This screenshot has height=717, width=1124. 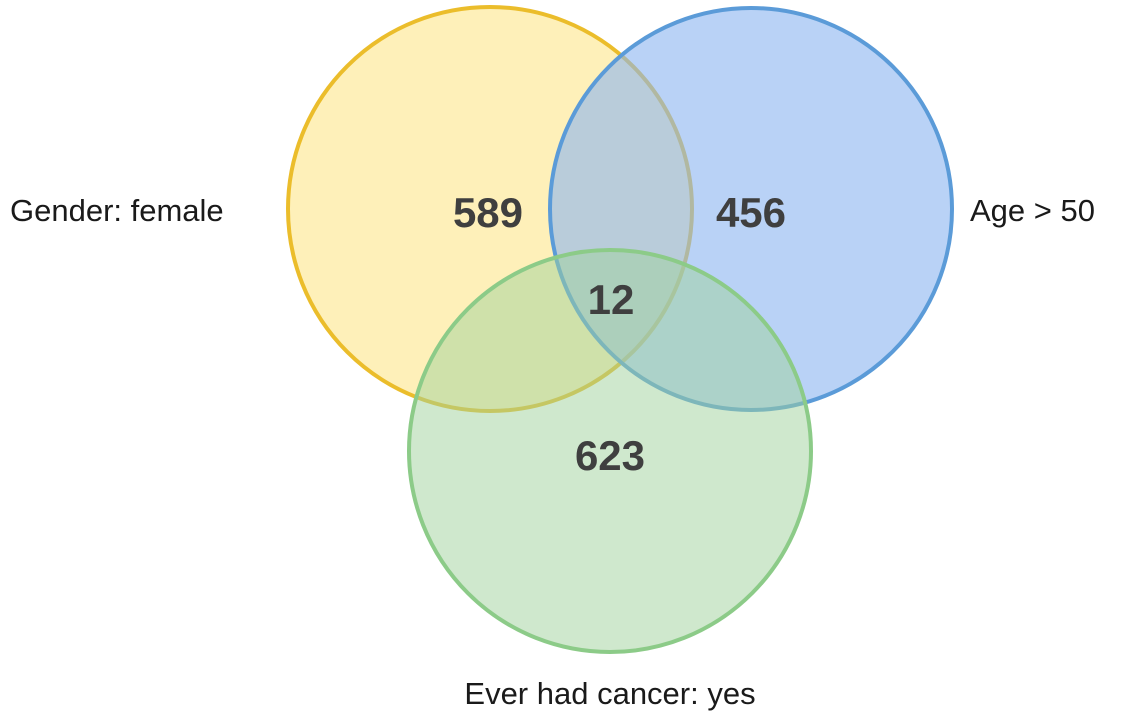 What do you see at coordinates (611, 299) in the screenshot?
I see `count-all-three-overlap: 12` at bounding box center [611, 299].